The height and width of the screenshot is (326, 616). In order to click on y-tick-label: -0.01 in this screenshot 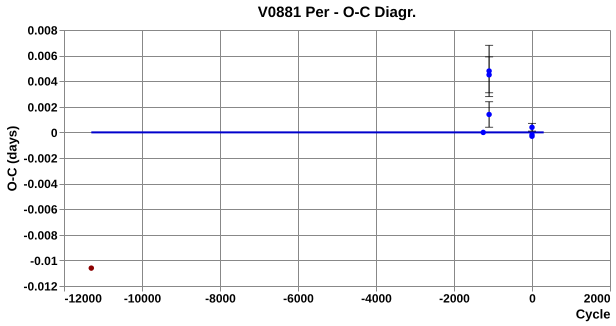, I will do `click(44, 261)`.